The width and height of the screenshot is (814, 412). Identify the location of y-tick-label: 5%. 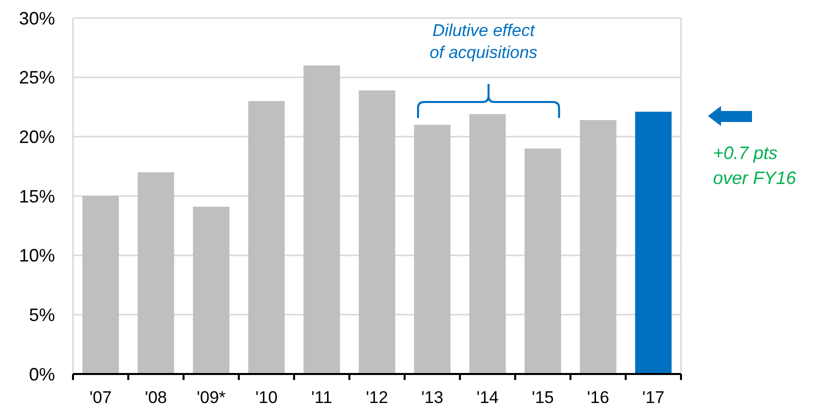
(41, 314).